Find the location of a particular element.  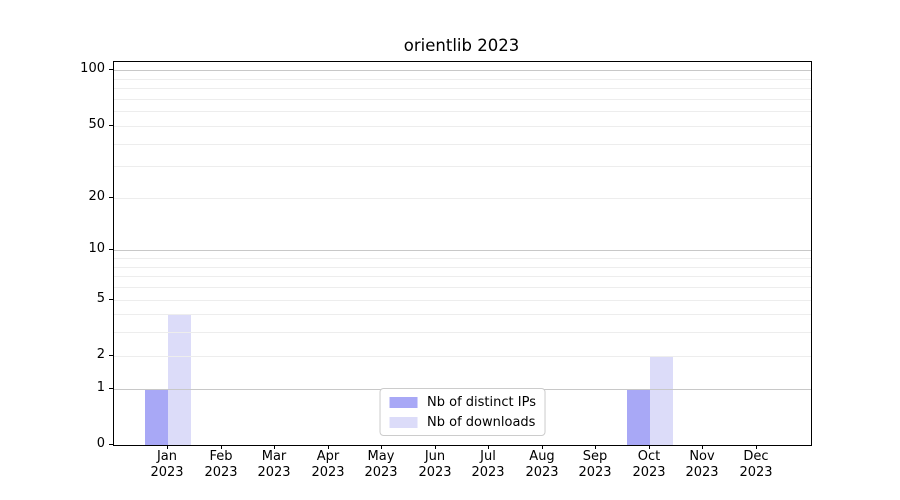

x-tick-label-oct: Oct 2023 is located at coordinates (649, 464).